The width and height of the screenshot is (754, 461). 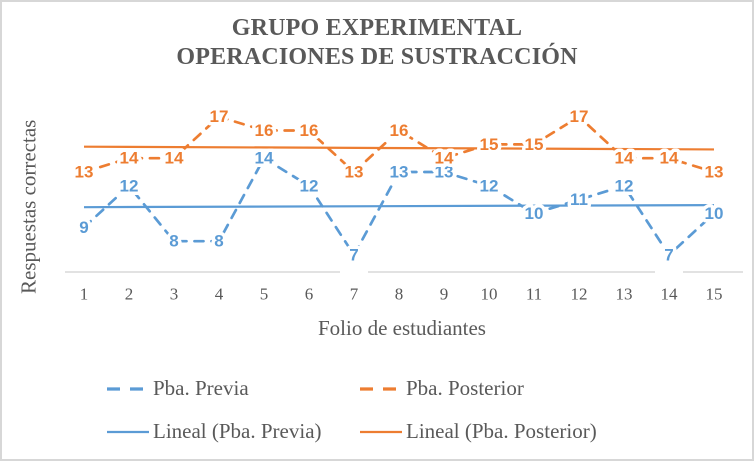 I want to click on legend-item-lineal-pba-posterior: Lineal (Pba. Posterior), so click(x=478, y=431).